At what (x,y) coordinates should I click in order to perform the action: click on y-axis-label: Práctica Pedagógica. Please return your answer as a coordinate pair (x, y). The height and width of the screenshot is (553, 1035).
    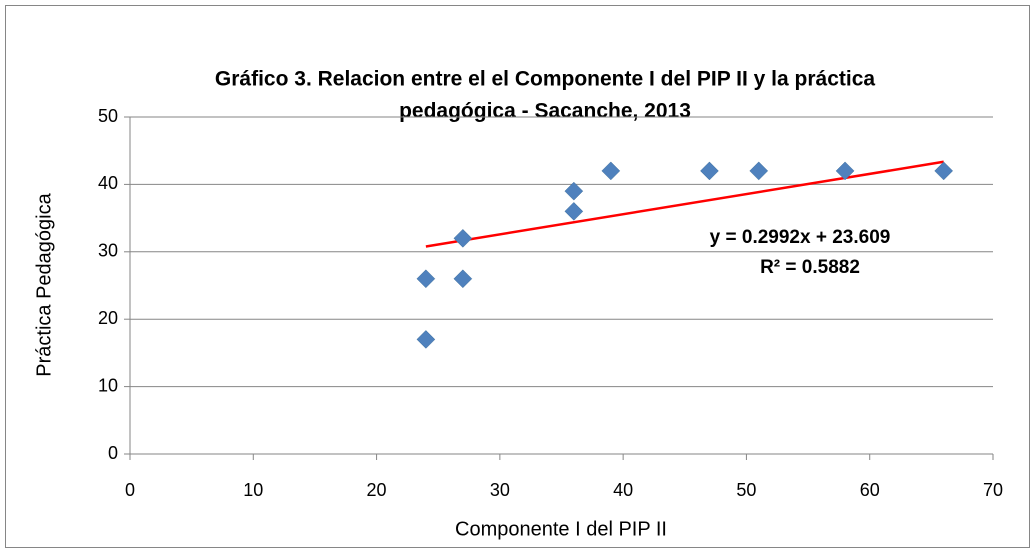
    Looking at the image, I should click on (44, 284).